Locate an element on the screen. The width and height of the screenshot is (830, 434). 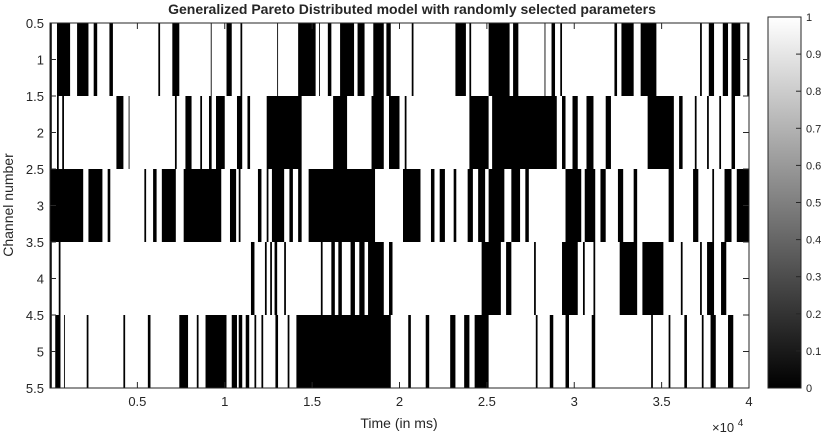
x-tick-label: 0.5 is located at coordinates (137, 401).